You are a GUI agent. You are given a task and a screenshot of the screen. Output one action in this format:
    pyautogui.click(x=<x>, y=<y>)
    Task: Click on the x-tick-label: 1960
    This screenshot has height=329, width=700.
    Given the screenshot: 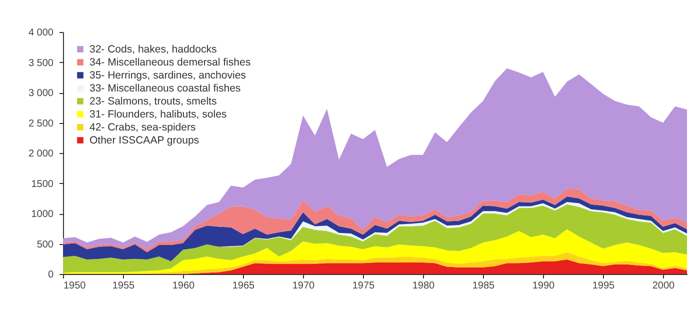 What is the action you would take?
    pyautogui.click(x=184, y=286)
    